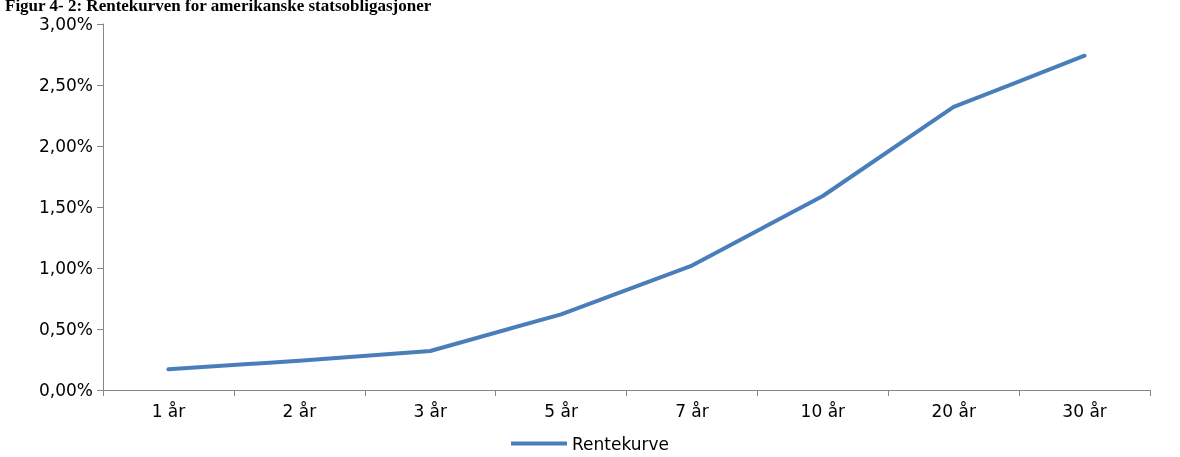 The image size is (1180, 457). What do you see at coordinates (65, 24) in the screenshot?
I see `y-tick-label: 3,00%` at bounding box center [65, 24].